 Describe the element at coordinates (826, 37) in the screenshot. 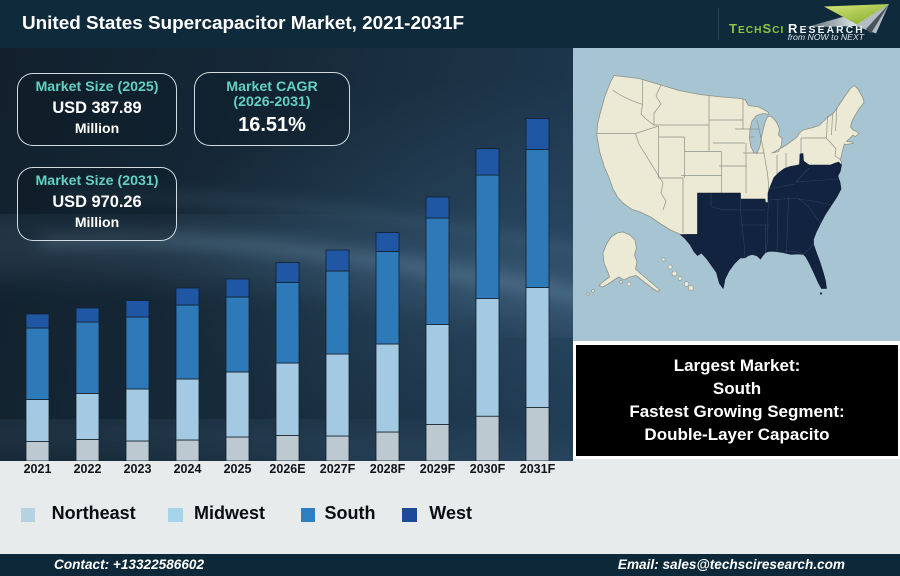

I see `svg-text: from NOW to NEXT` at that location.